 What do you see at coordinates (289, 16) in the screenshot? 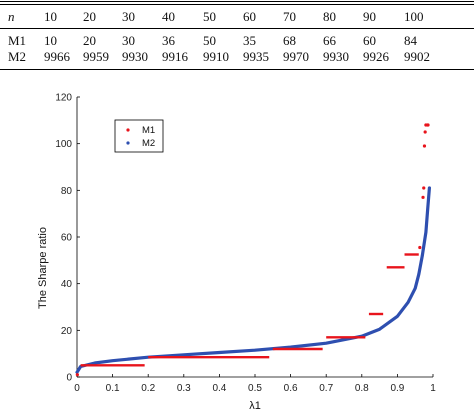
I see `table-header-cell: 70` at bounding box center [289, 16].